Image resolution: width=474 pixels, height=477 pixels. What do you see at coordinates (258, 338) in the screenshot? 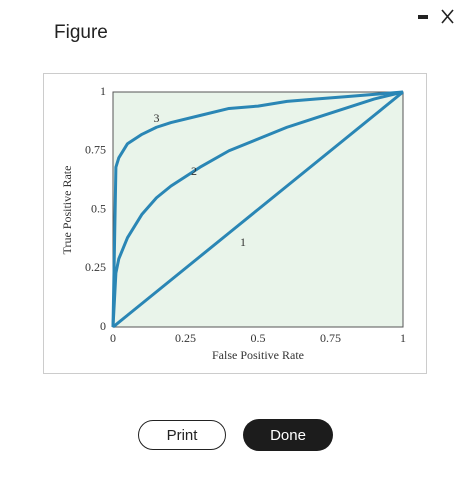
I see `x-tick-label: 0.5` at bounding box center [258, 338].